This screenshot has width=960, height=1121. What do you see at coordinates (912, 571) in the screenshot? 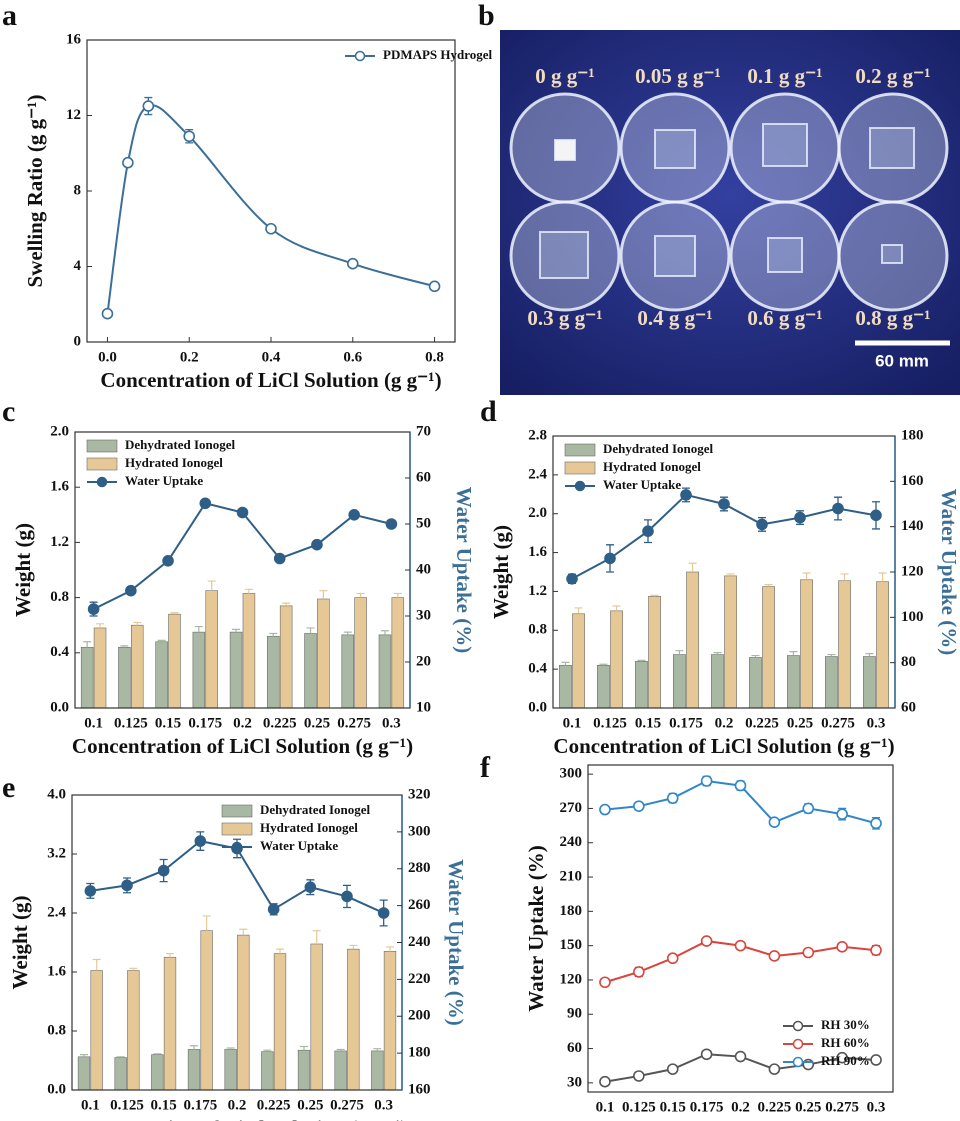
I see `y2-tick-label: 120` at bounding box center [912, 571].